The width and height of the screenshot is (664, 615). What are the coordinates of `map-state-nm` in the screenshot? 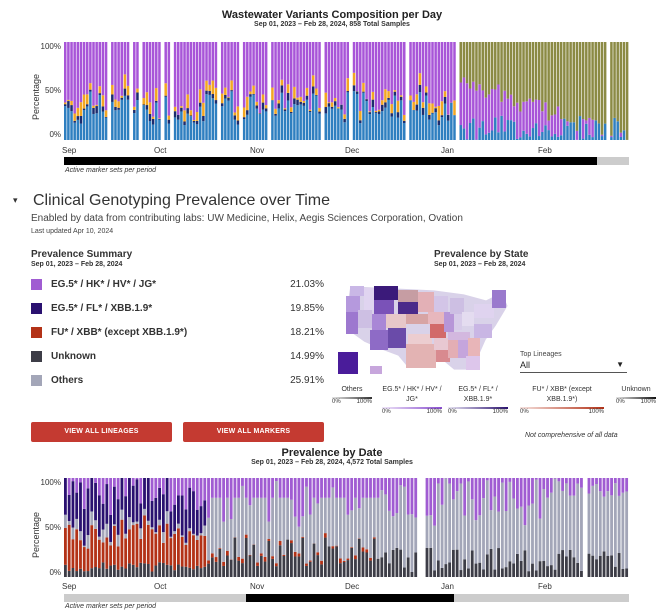 It's located at (397, 338).